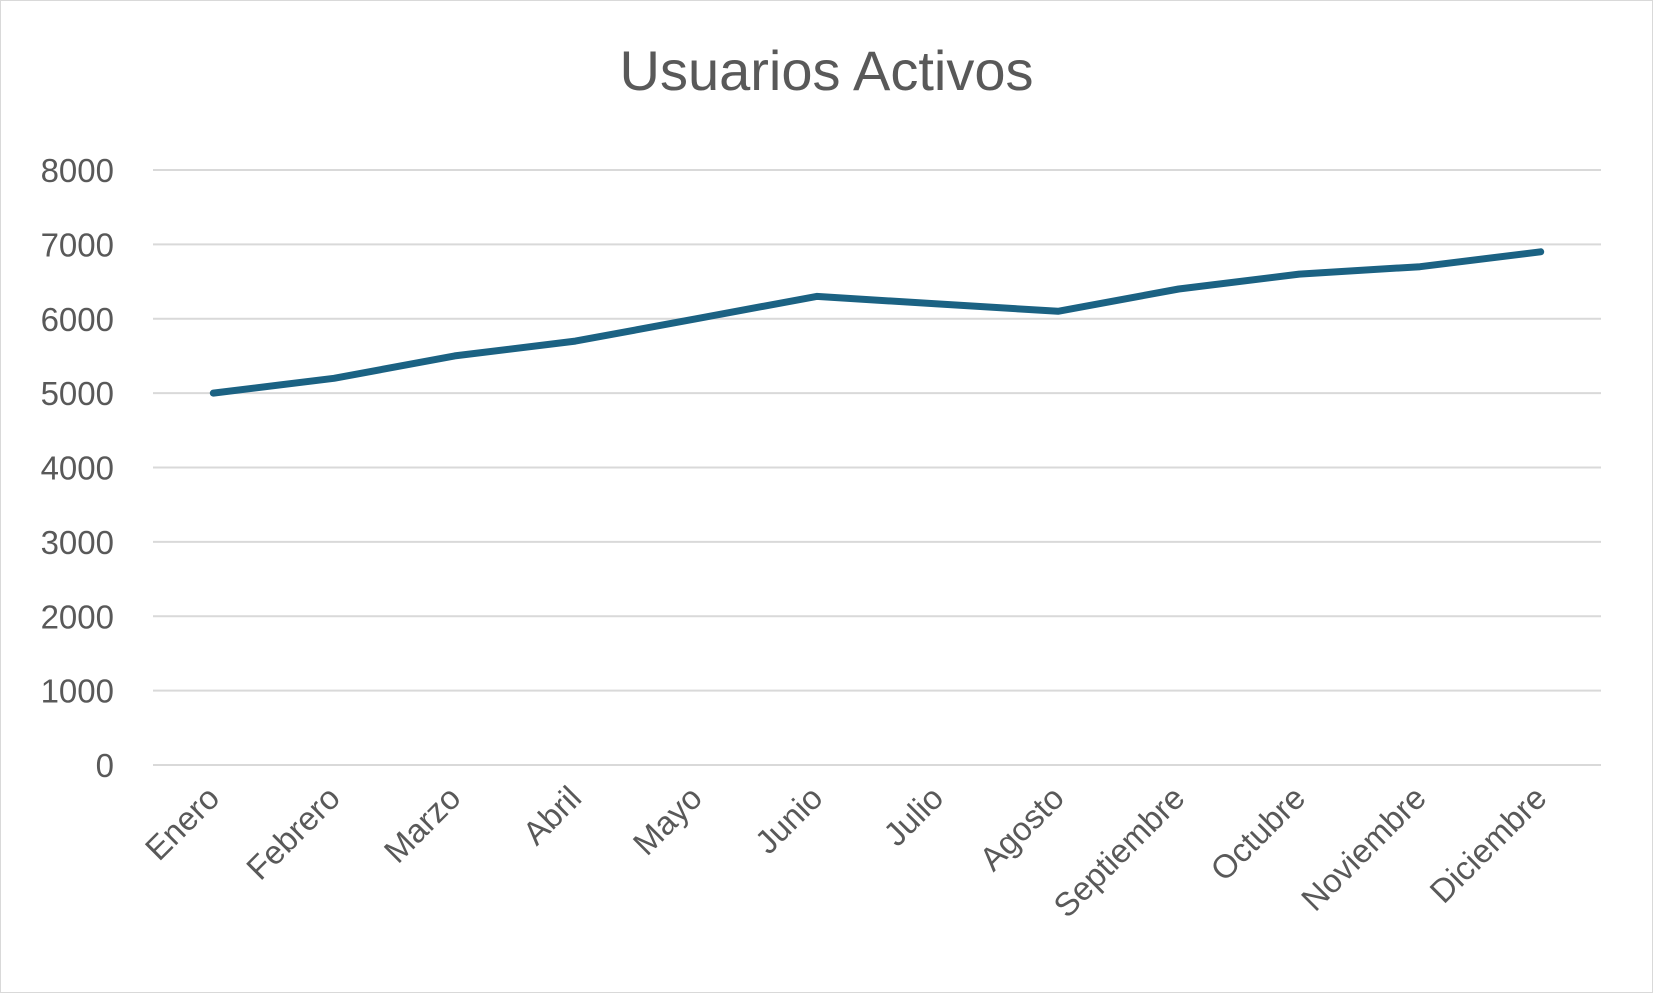  I want to click on chart-title: Usuarios Activos, so click(826, 70).